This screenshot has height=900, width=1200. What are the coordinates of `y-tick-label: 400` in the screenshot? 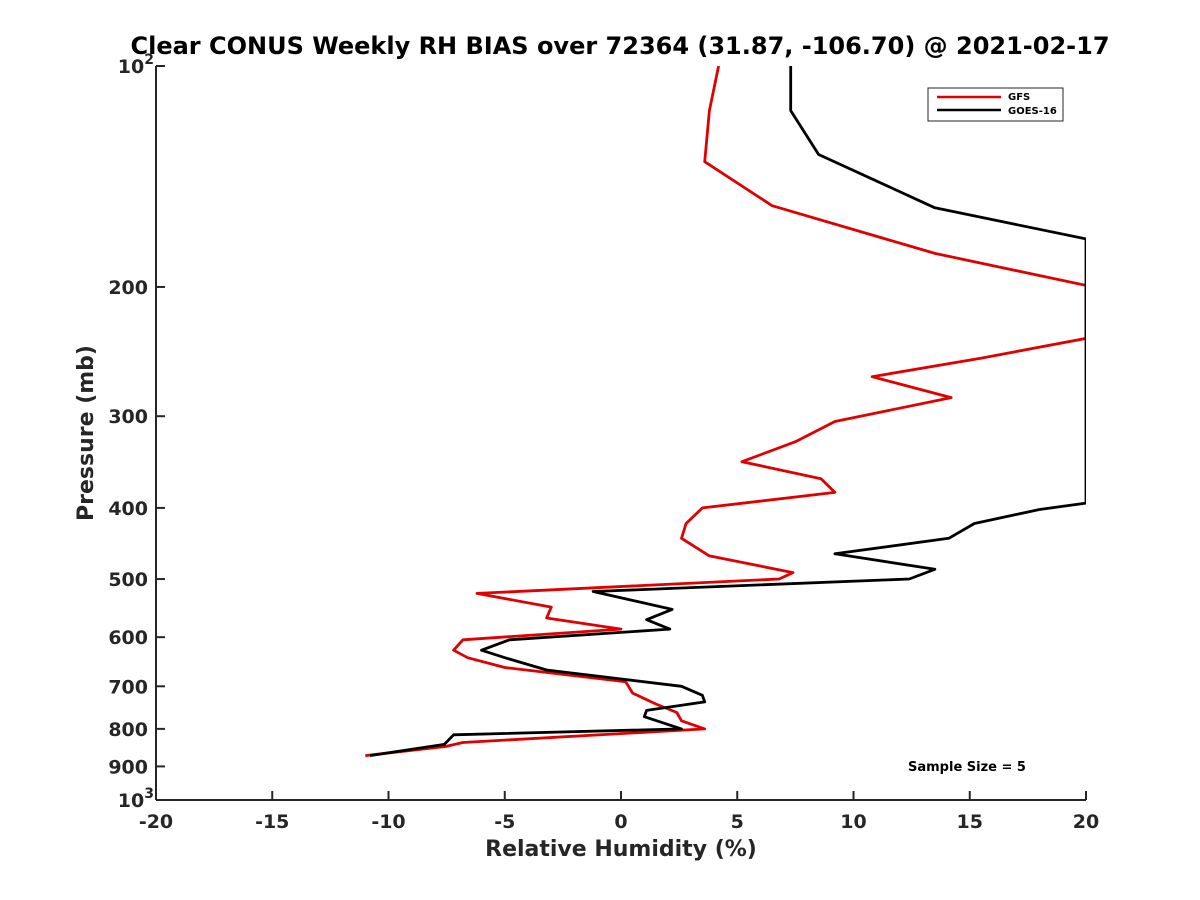 It's located at (128, 509).